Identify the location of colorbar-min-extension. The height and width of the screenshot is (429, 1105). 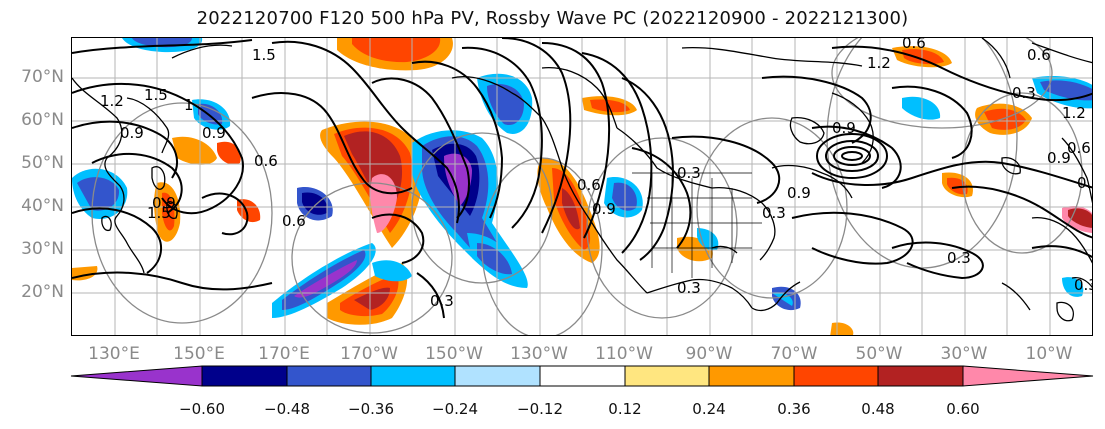
(136, 376).